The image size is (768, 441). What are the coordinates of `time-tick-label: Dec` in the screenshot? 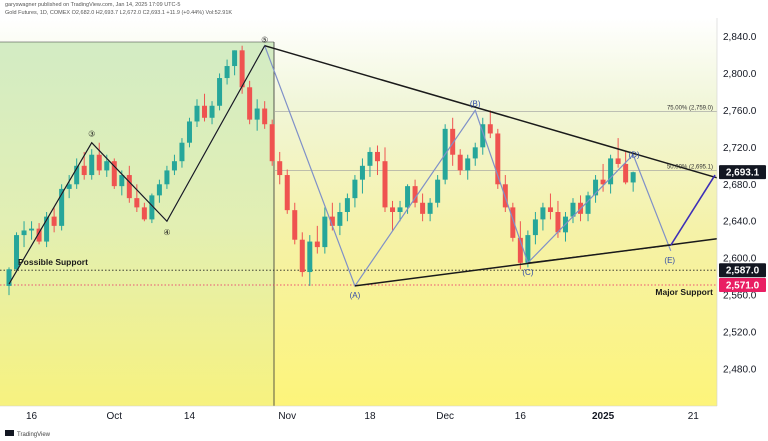 It's located at (445, 416).